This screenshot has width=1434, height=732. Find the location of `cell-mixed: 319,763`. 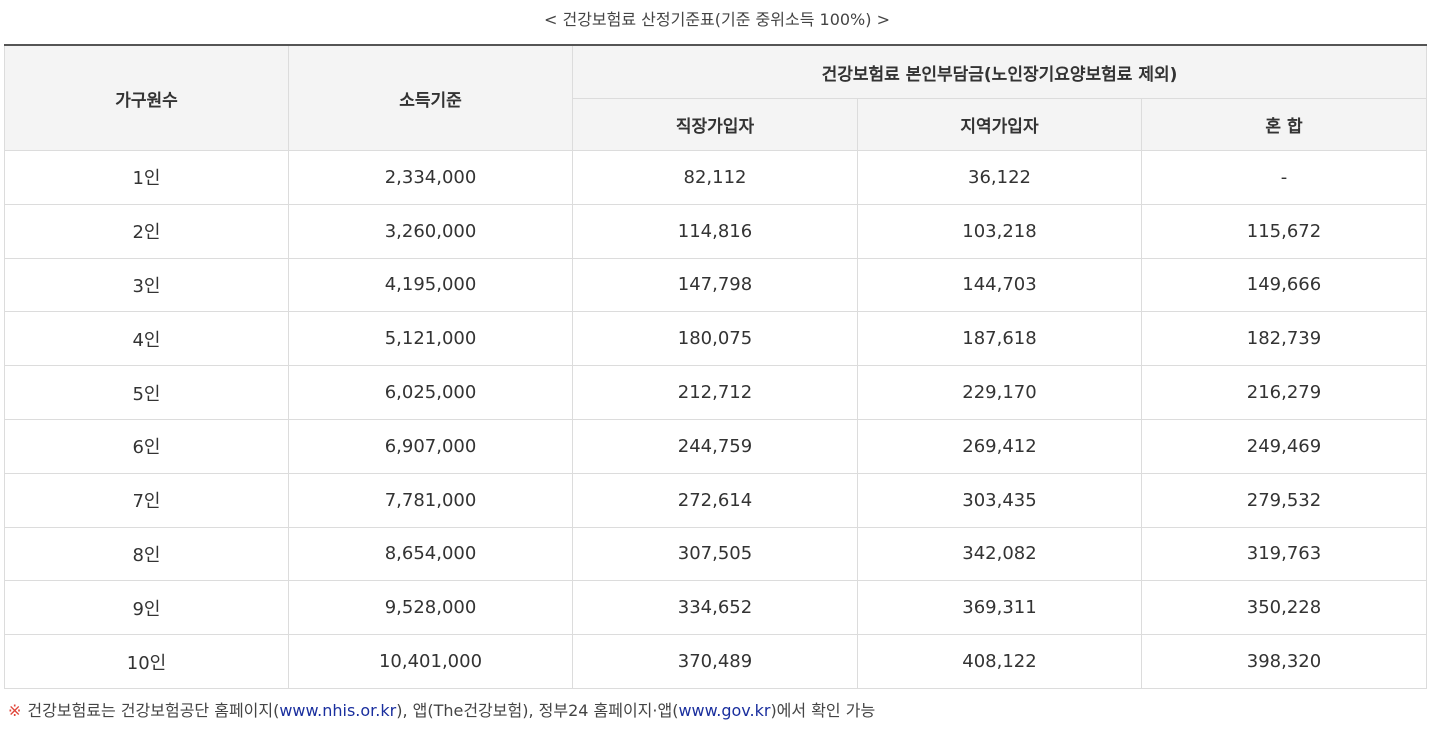

cell-mixed: 319,763 is located at coordinates (1284, 554).